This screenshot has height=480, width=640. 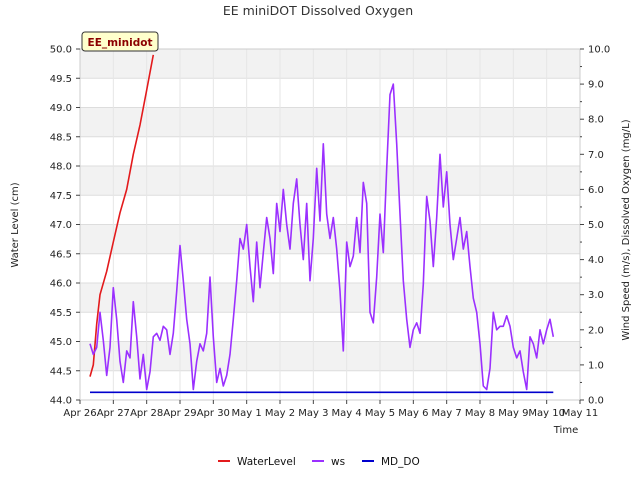 I want to click on right-tick-label: 4.0, so click(x=596, y=260).